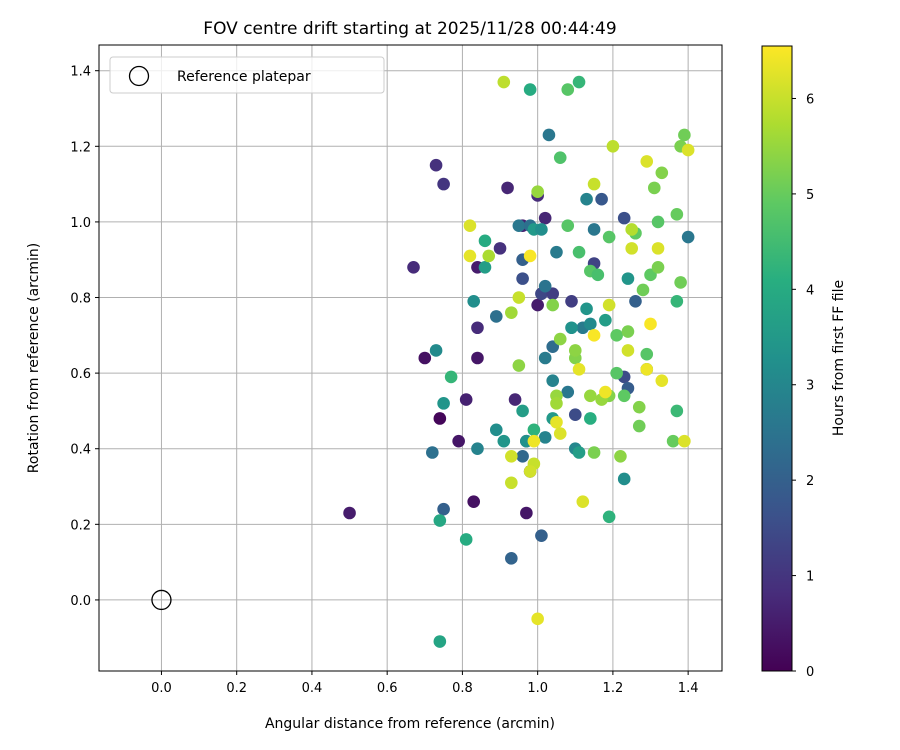  Describe the element at coordinates (236, 688) in the screenshot. I see `x-tick-label: 0.2` at that location.